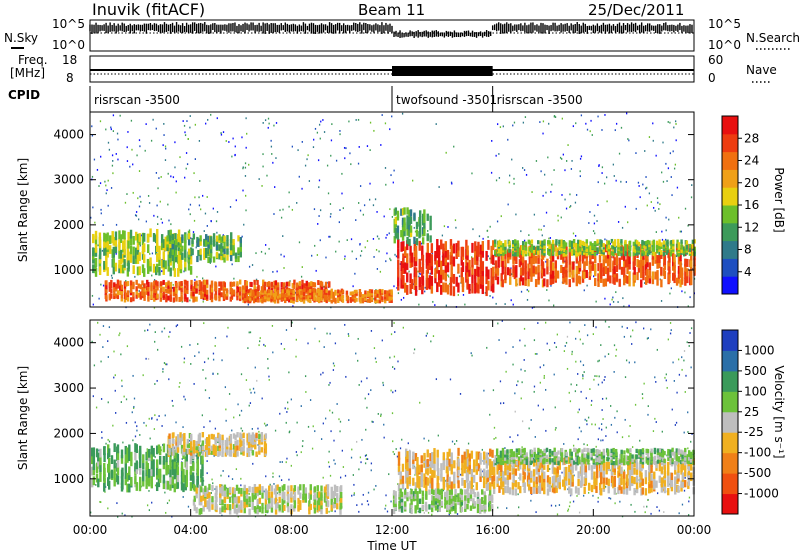 The image size is (800, 558). What do you see at coordinates (393, 69) in the screenshot?
I see `frequency-panel: Freq. [MHz] 18 8 60 0 Nave` at bounding box center [393, 69].